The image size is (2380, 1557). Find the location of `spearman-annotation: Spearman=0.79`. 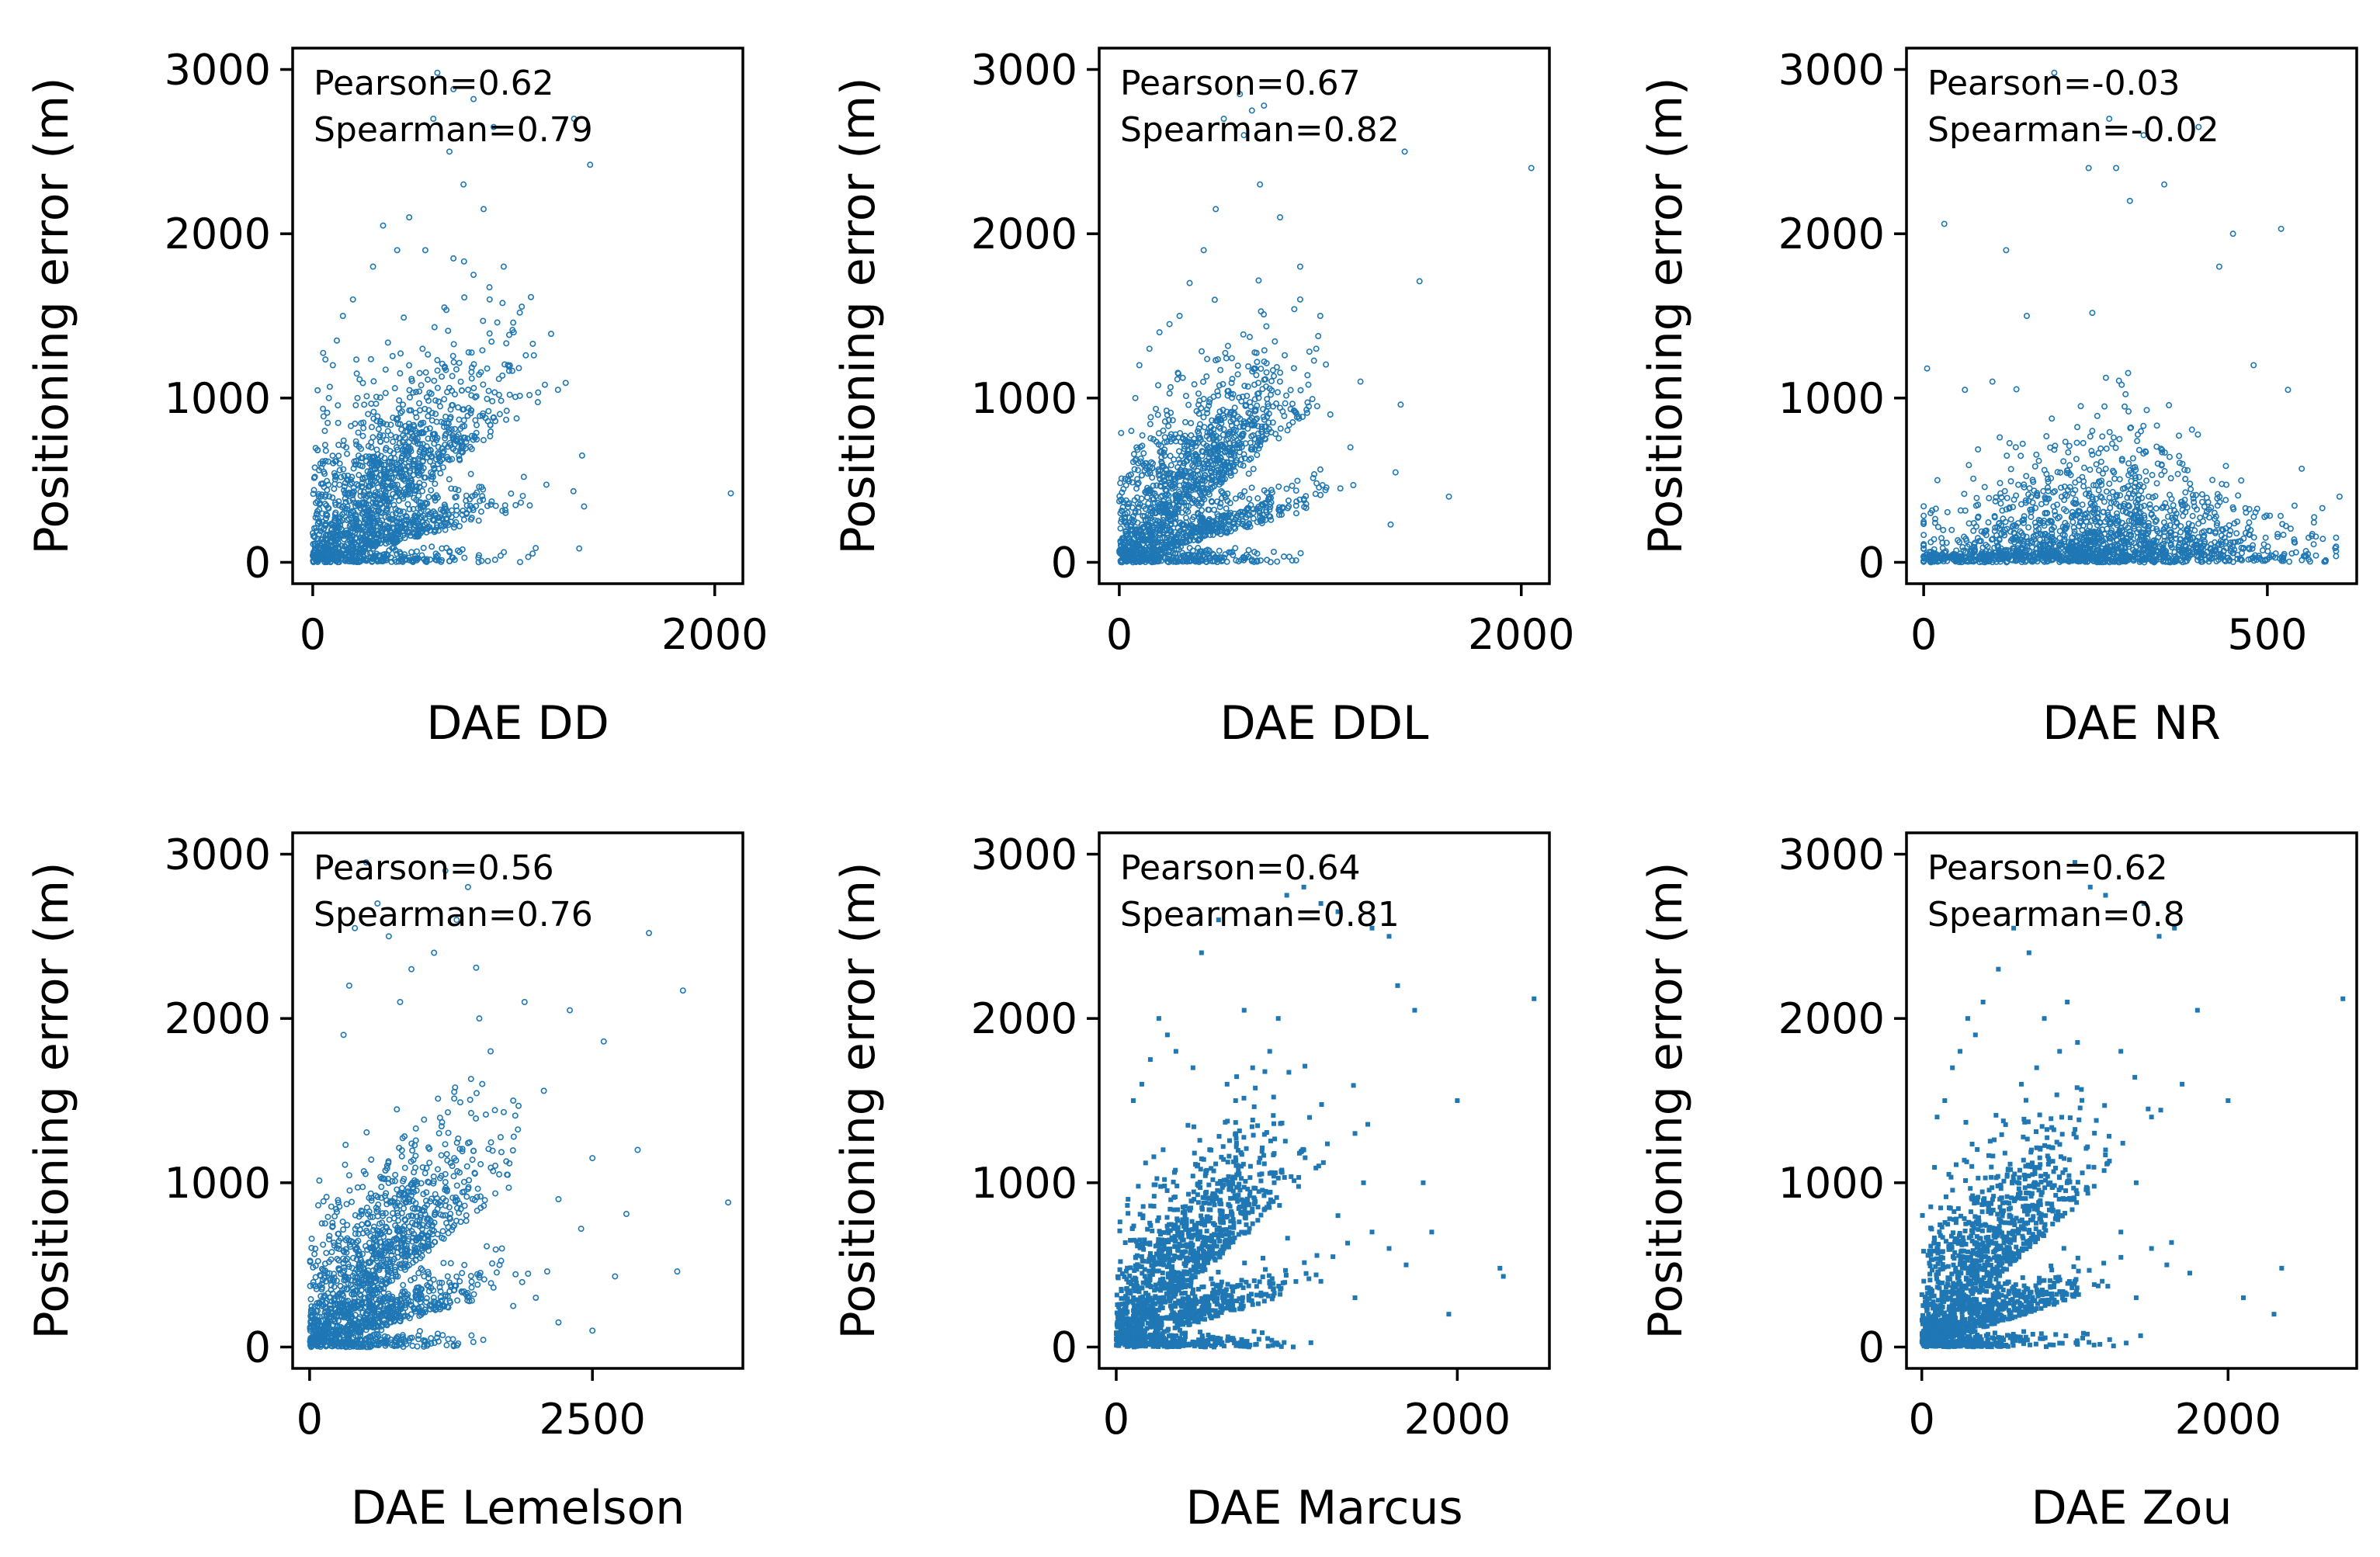

spearman-annotation: Spearman=0.79 is located at coordinates (453, 130).